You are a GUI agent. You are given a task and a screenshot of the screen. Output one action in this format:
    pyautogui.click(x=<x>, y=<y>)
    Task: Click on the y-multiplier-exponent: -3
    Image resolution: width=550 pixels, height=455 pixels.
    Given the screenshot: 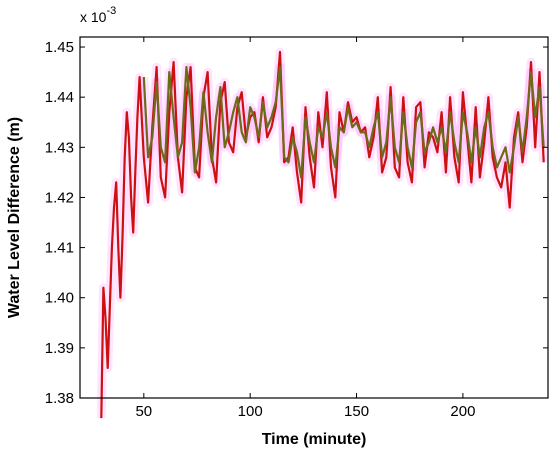 What is the action you would take?
    pyautogui.click(x=111, y=11)
    